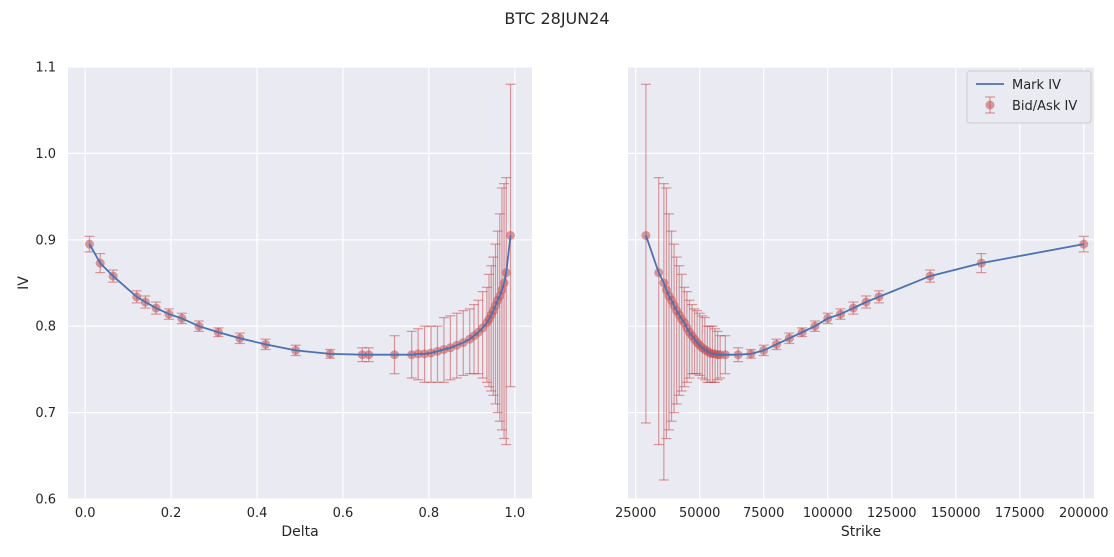 The height and width of the screenshot is (557, 1114). Describe the element at coordinates (861, 532) in the screenshot. I see `x-axis-label: Strike` at that location.